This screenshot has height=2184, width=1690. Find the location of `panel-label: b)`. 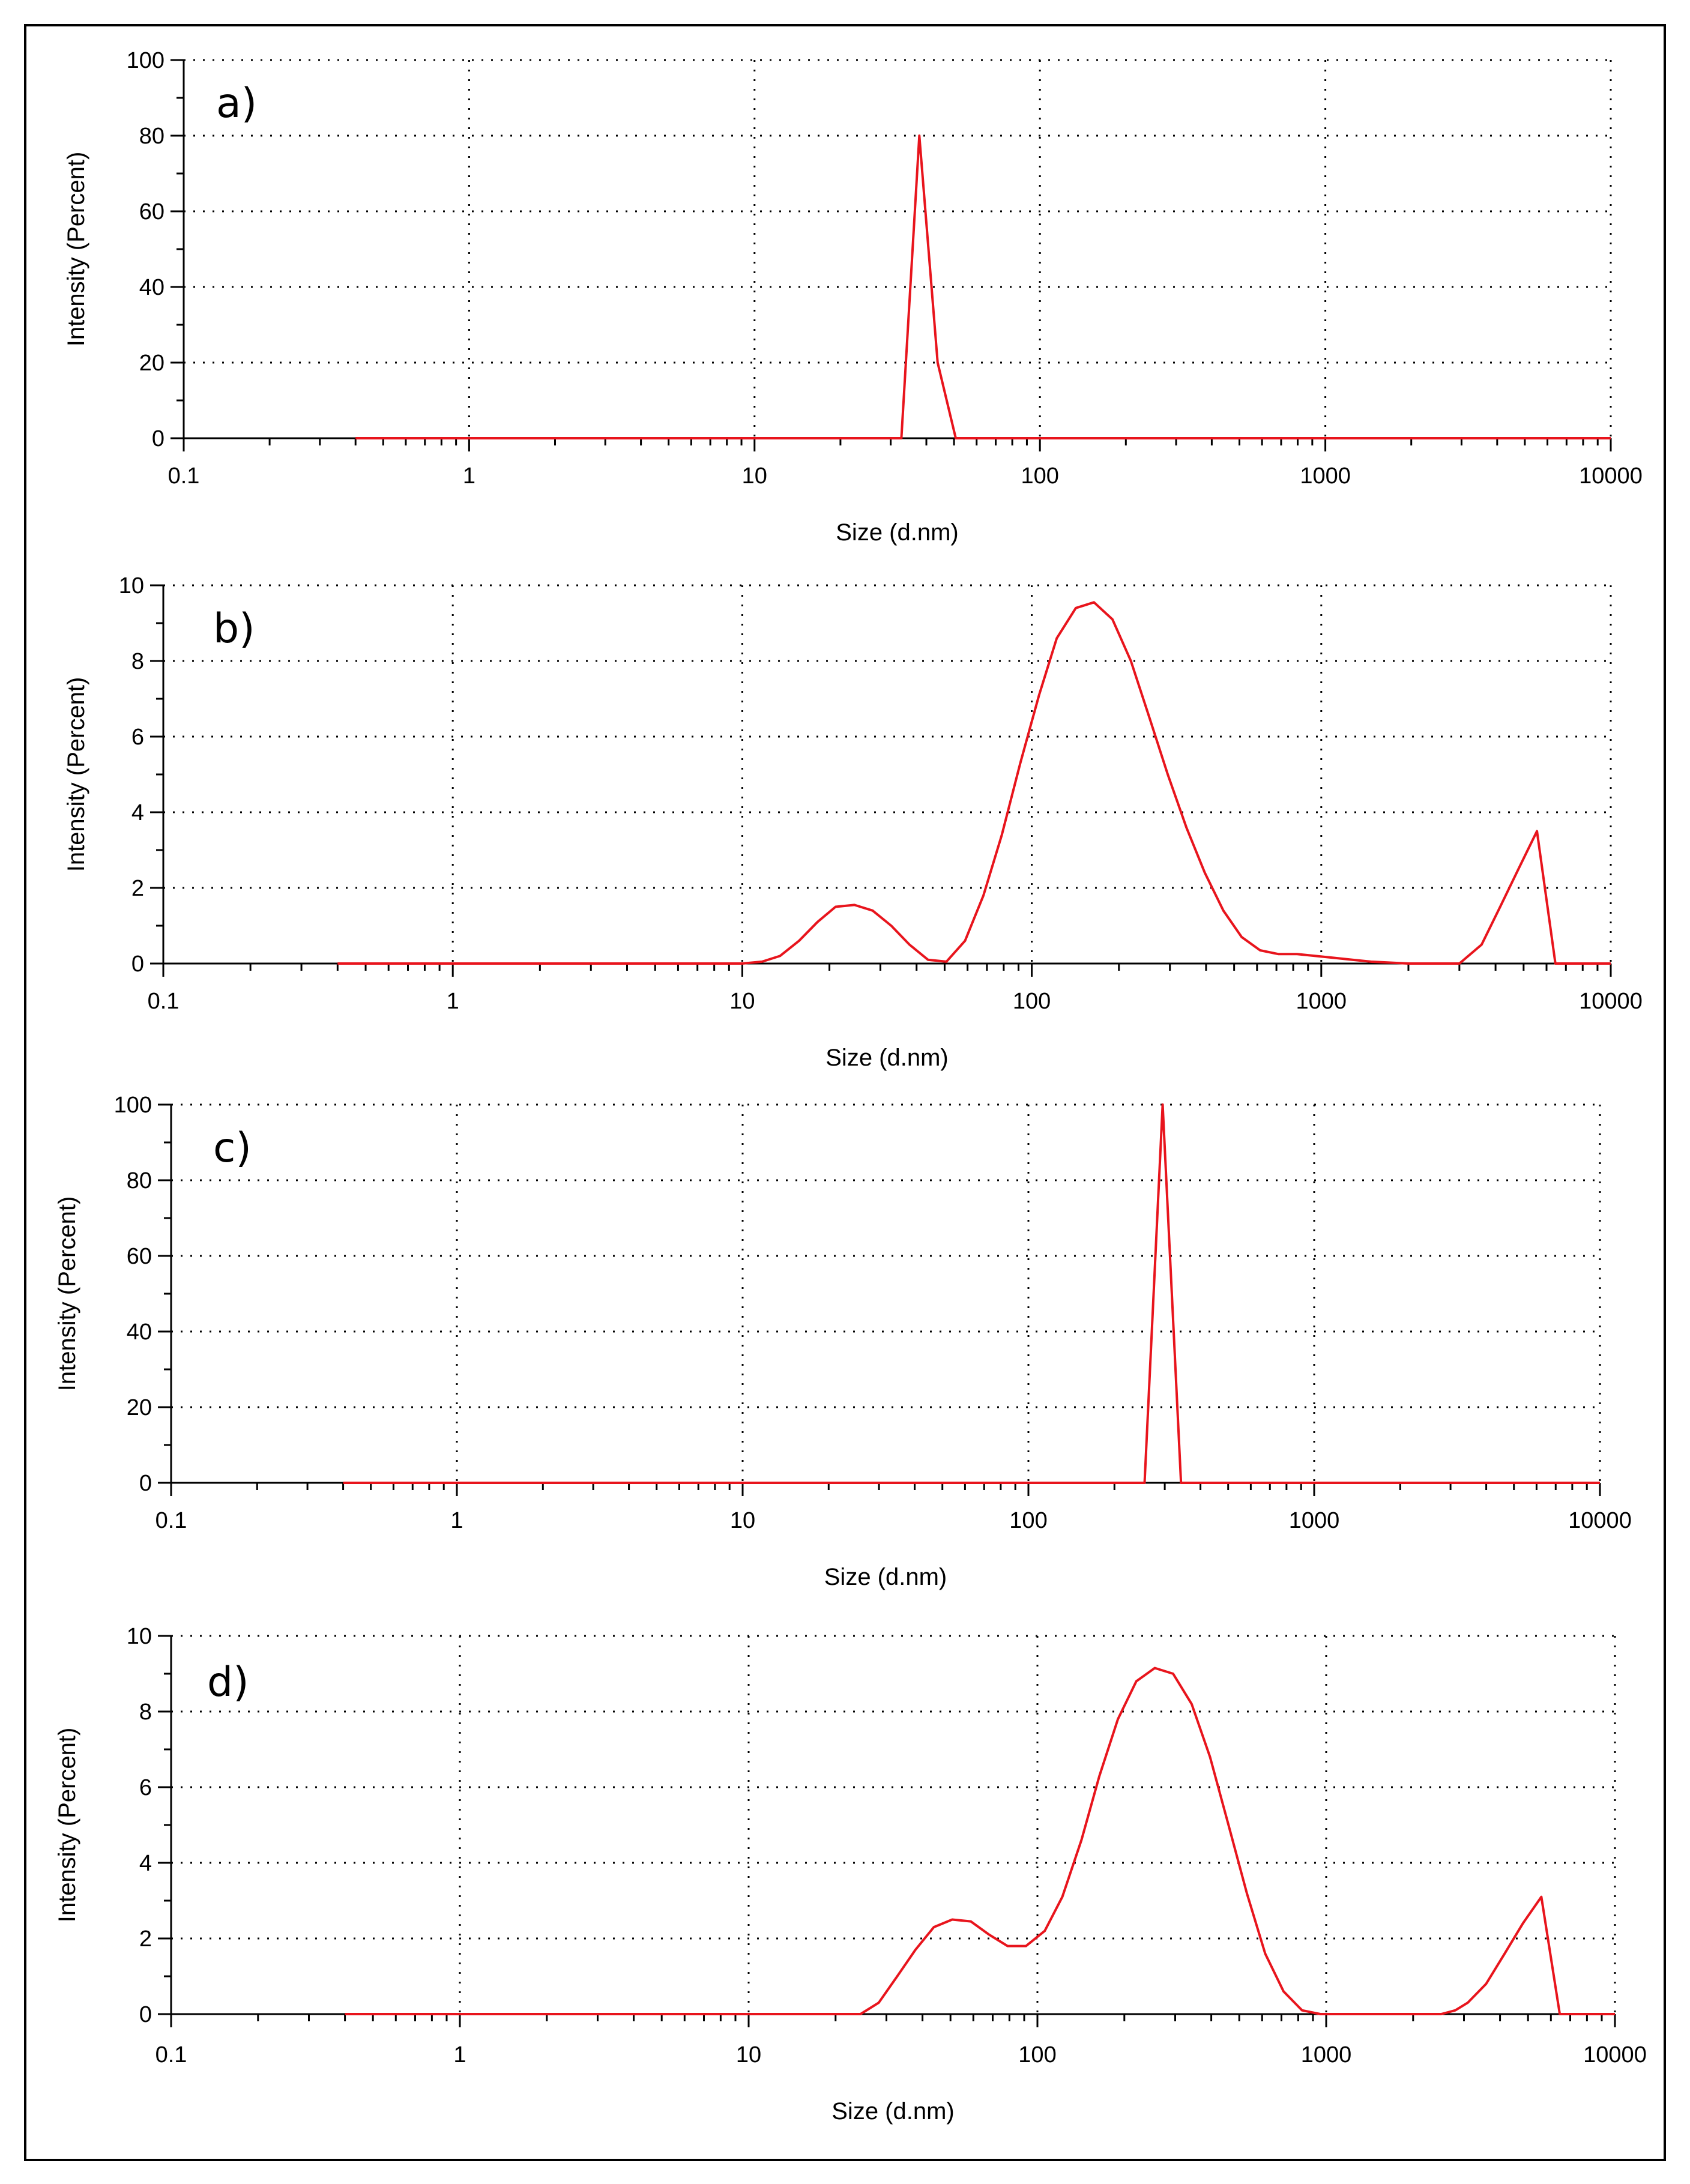

panel-label: b) is located at coordinates (234, 629).